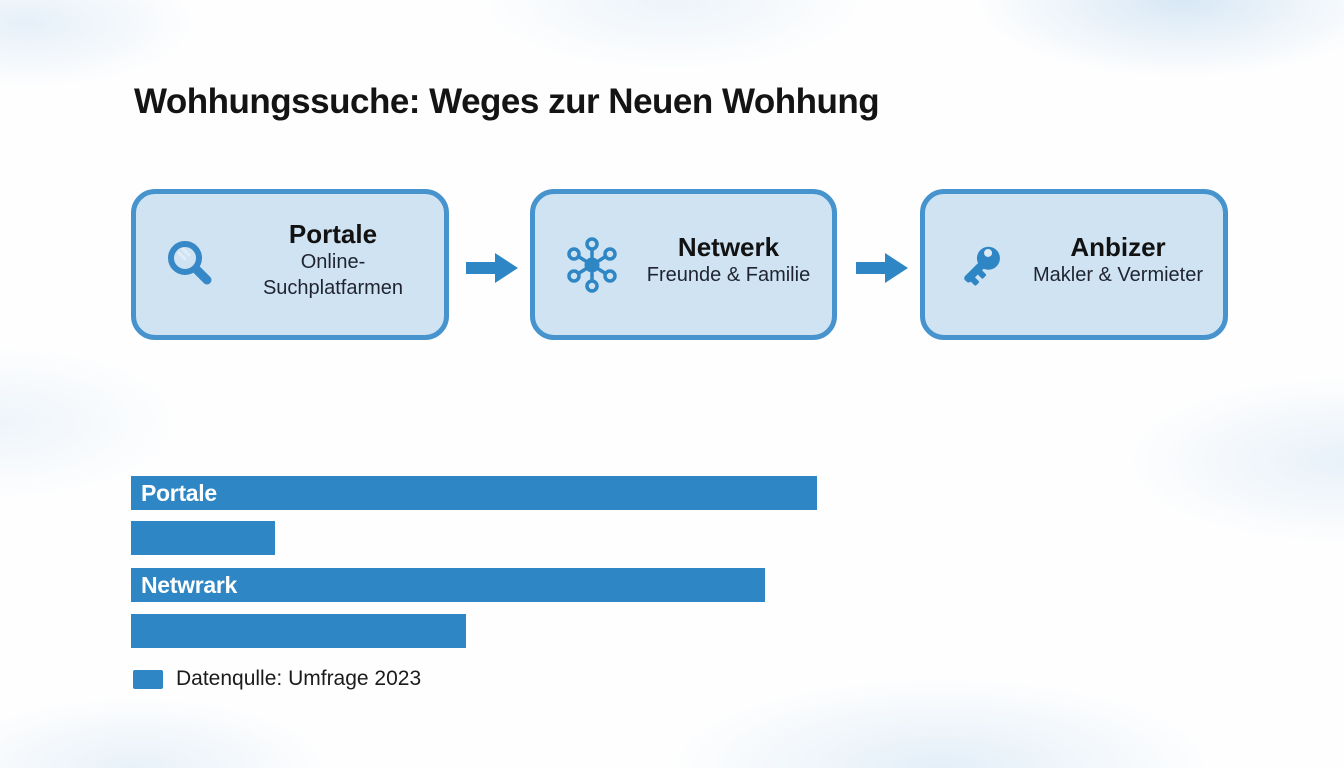  I want to click on network-icon, so click(592, 264).